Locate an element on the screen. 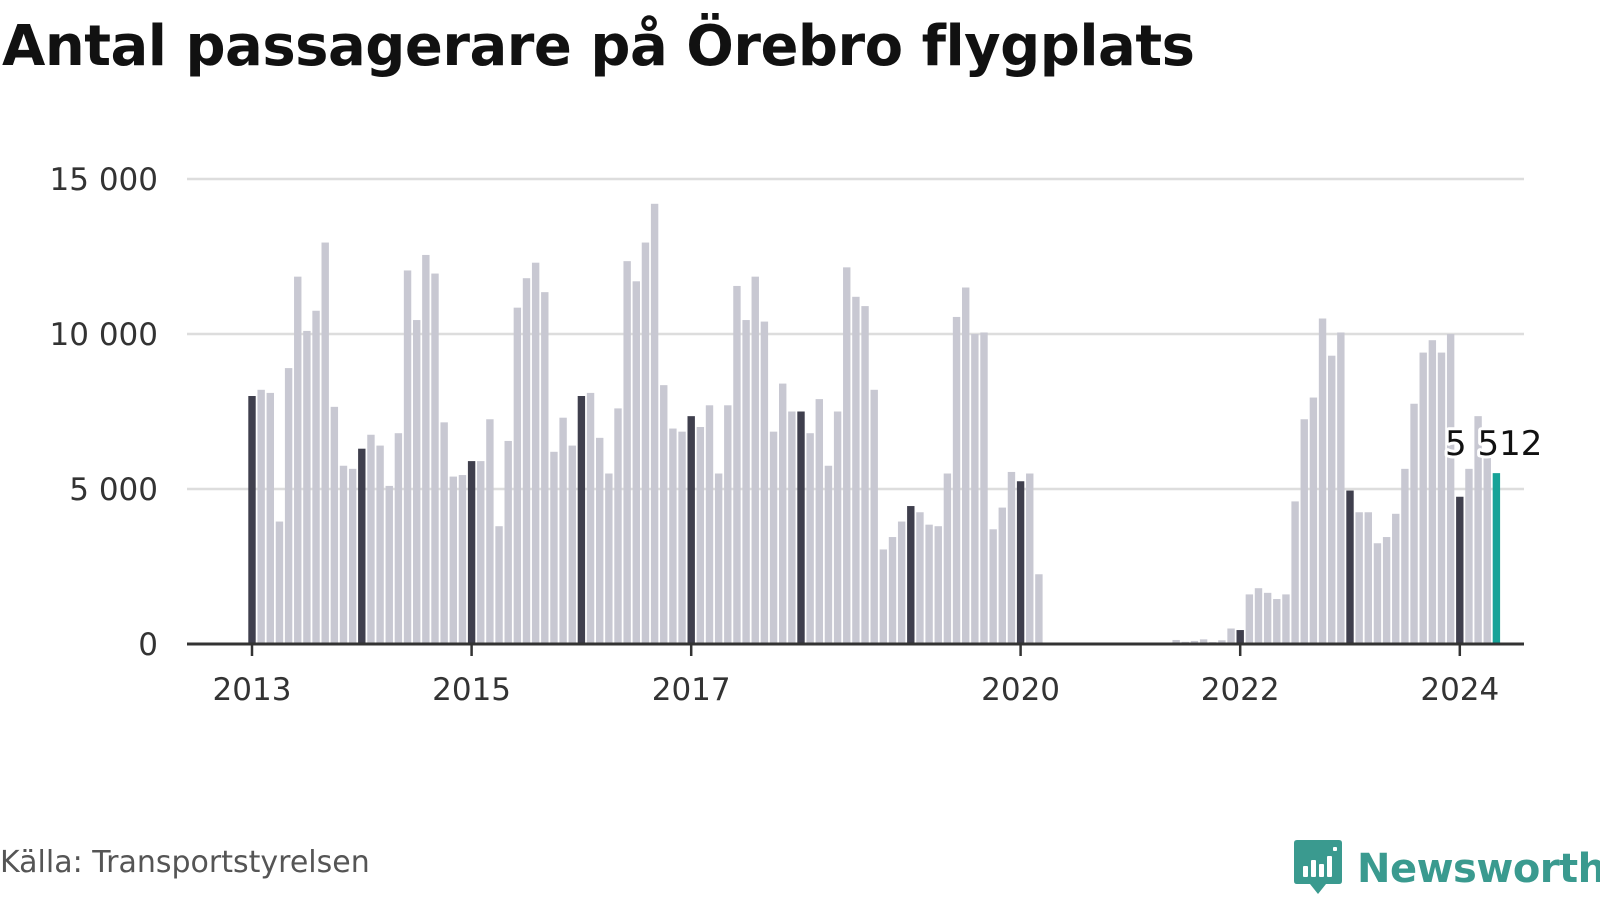  x-tick-label: 2022 is located at coordinates (1240, 690).